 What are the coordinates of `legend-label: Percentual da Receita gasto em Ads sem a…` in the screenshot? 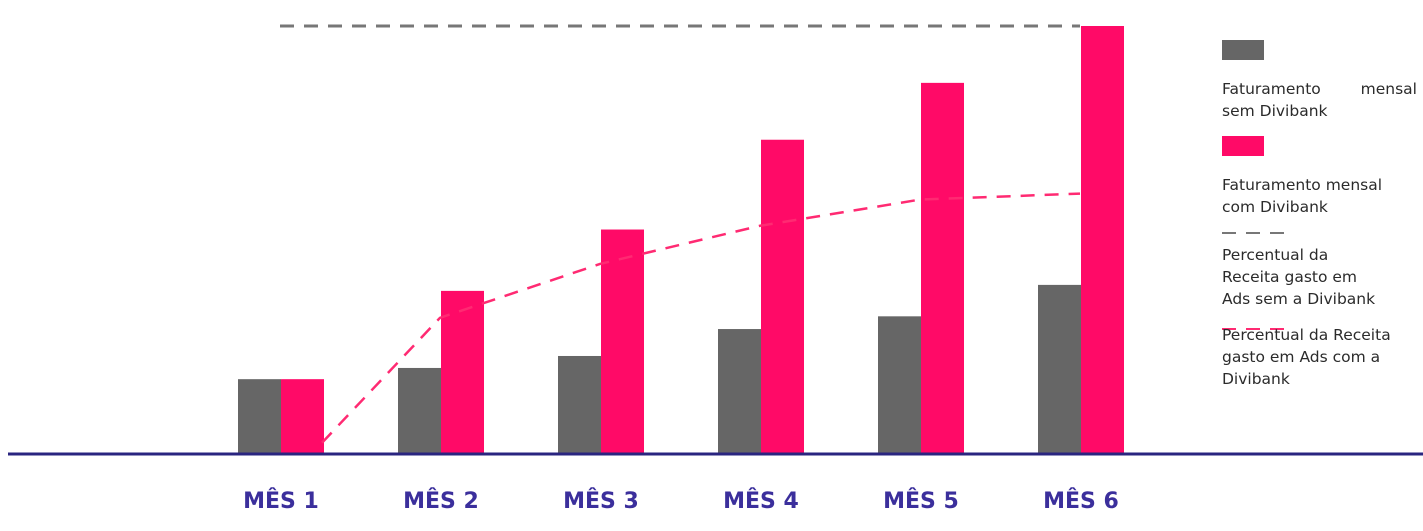 It's located at (1299, 277).